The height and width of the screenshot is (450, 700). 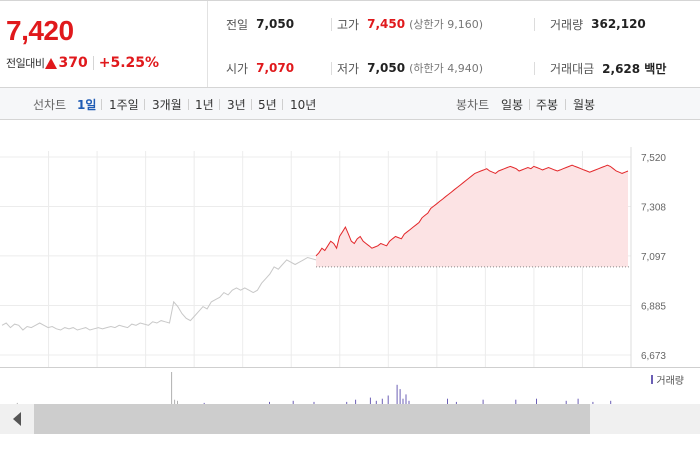 What do you see at coordinates (275, 68) in the screenshot?
I see `stat-value: 7,070` at bounding box center [275, 68].